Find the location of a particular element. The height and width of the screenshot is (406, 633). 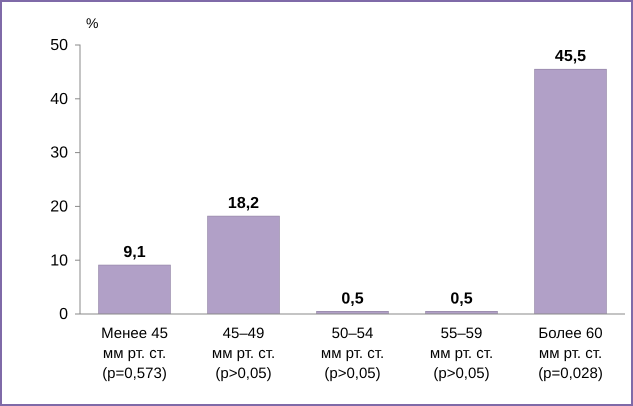

y-axis-title: % is located at coordinates (92, 23).